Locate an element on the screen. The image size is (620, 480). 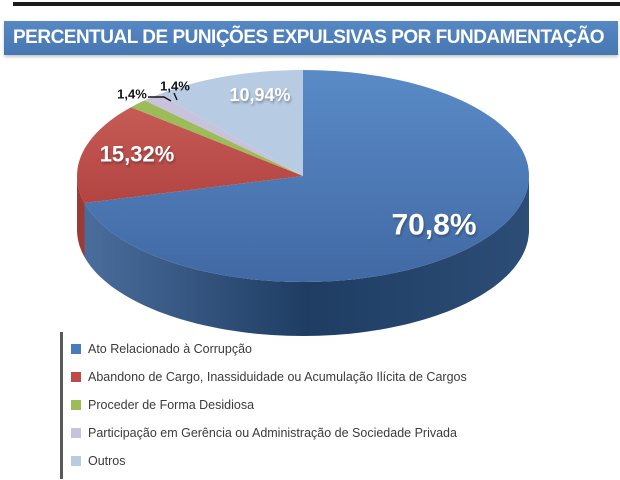
data-label-3: 1,4% is located at coordinates (175, 86).